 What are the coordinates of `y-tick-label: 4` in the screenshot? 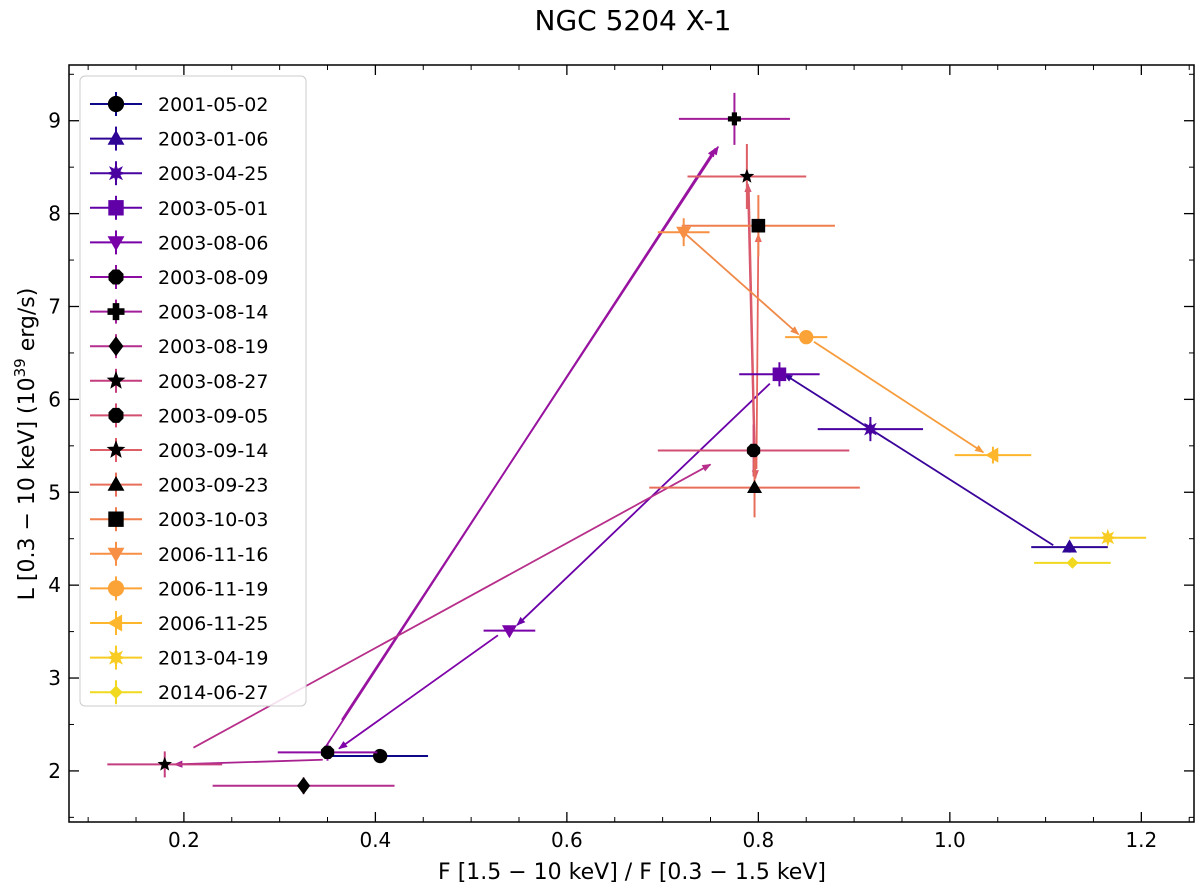 It's located at (54, 585).